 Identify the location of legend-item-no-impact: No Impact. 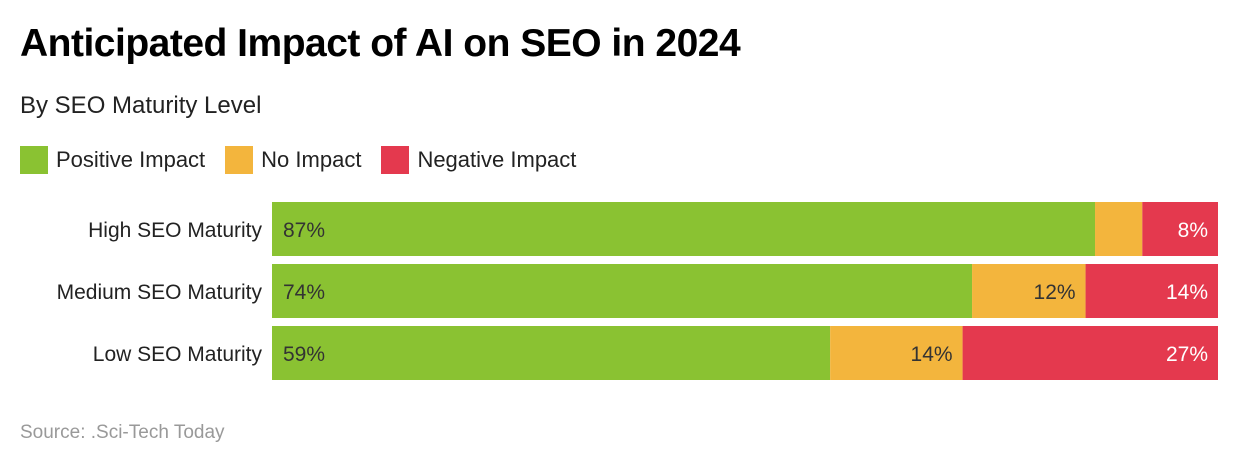
(293, 160).